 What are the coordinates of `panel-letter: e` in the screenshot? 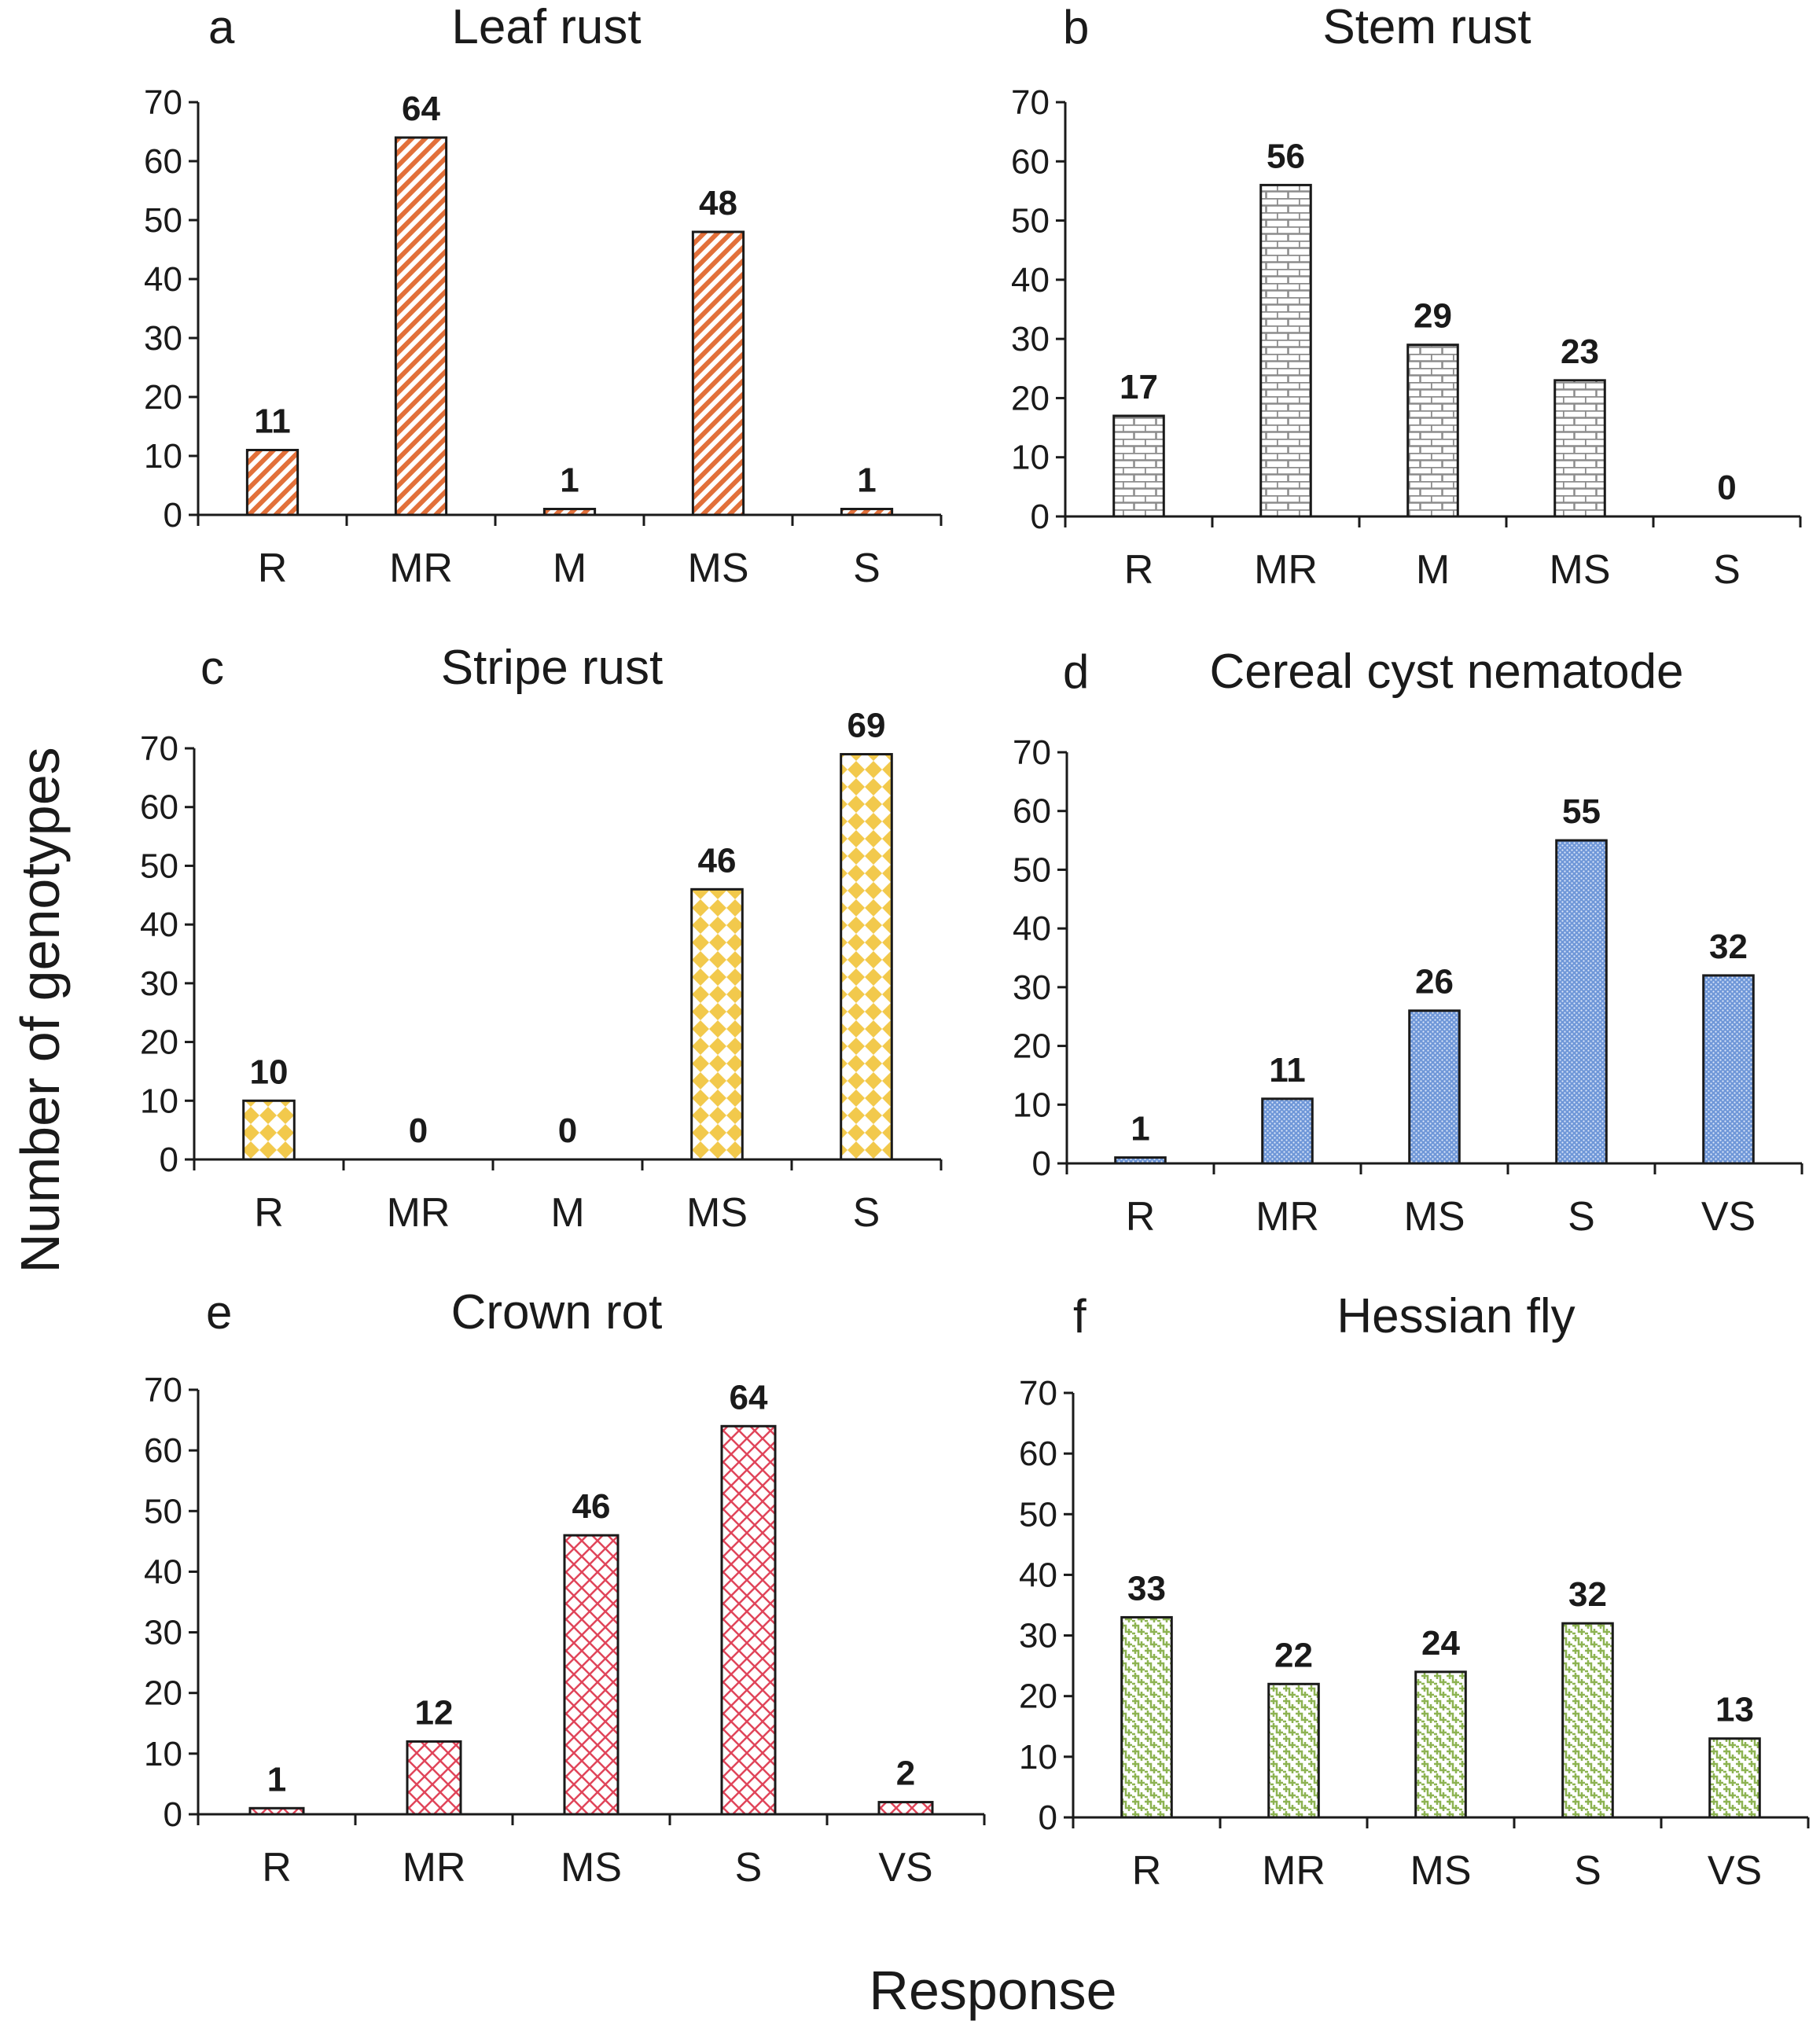 It's located at (219, 1313).